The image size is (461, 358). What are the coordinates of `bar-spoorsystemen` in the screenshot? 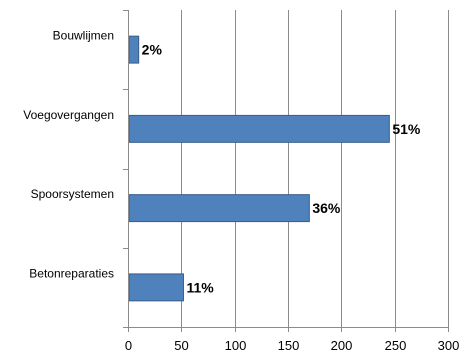 It's located at (219, 208).